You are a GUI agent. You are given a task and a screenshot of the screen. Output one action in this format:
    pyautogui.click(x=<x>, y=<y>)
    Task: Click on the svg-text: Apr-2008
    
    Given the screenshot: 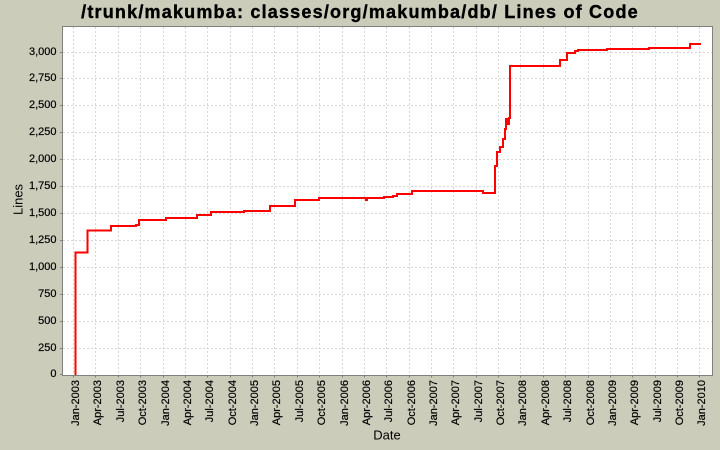 What is the action you would take?
    pyautogui.click(x=546, y=402)
    